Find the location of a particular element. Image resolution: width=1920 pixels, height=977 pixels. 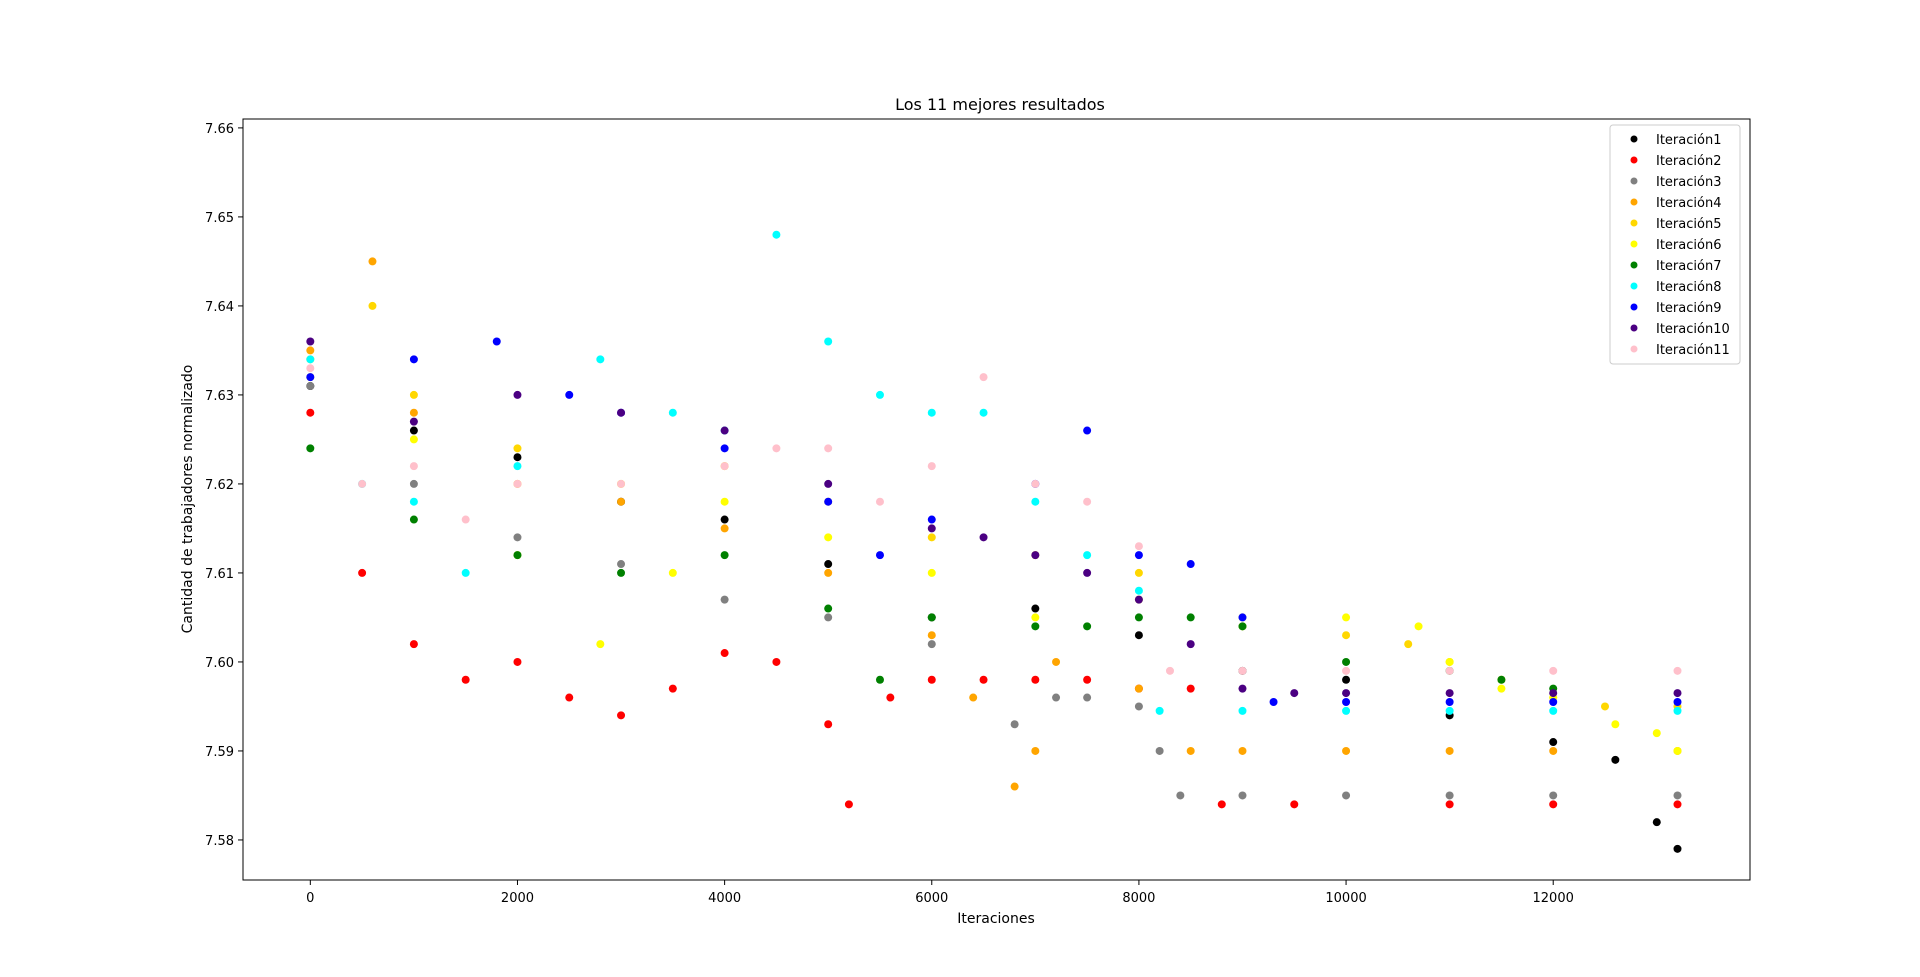

y-tick-label: 7.60 is located at coordinates (219, 663).